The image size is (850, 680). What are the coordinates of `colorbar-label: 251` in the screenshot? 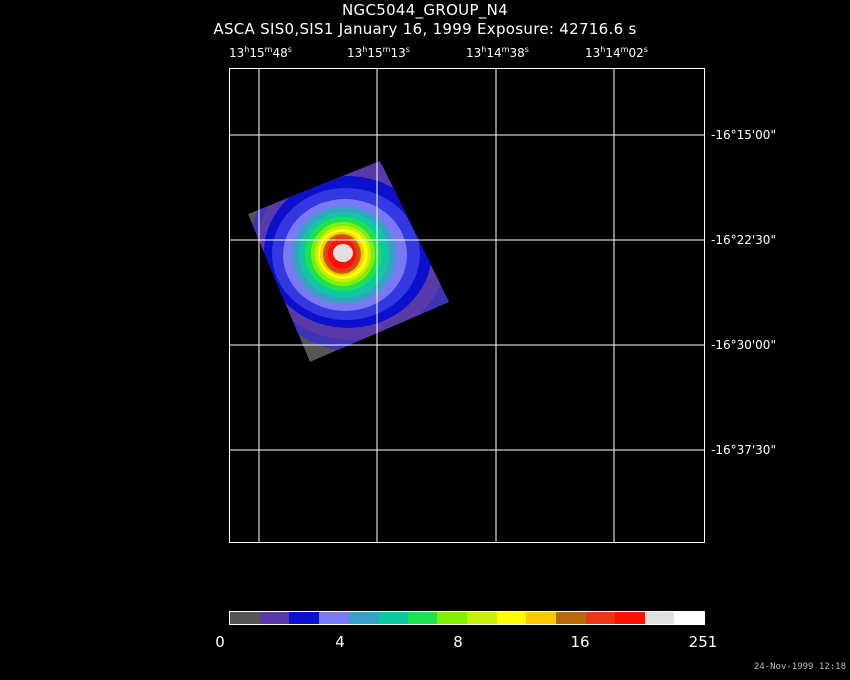 It's located at (703, 642).